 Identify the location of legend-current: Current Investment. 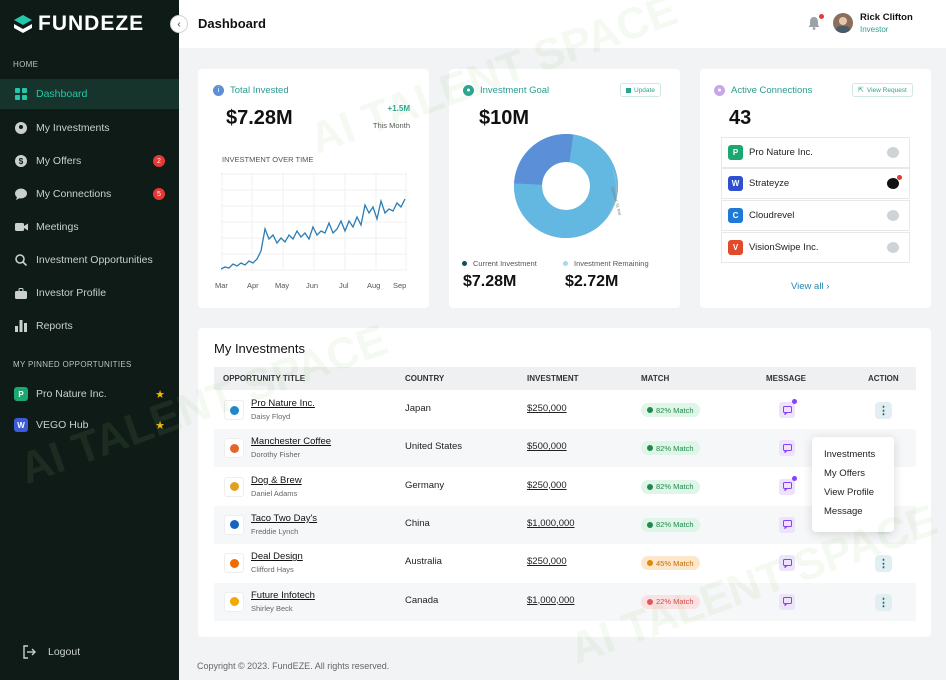
(499, 263).